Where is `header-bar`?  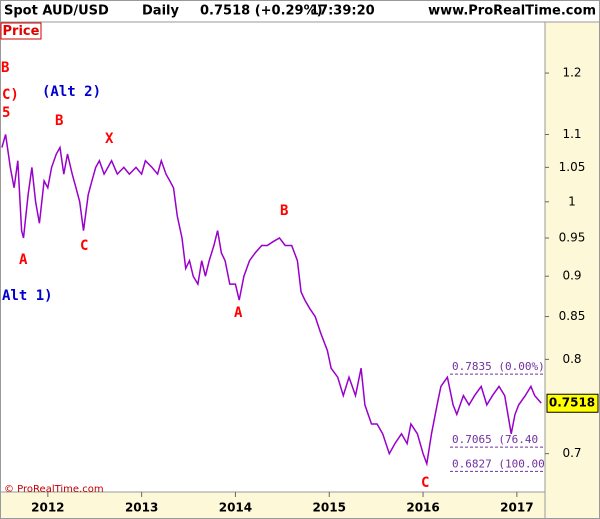 header-bar is located at coordinates (300, 11).